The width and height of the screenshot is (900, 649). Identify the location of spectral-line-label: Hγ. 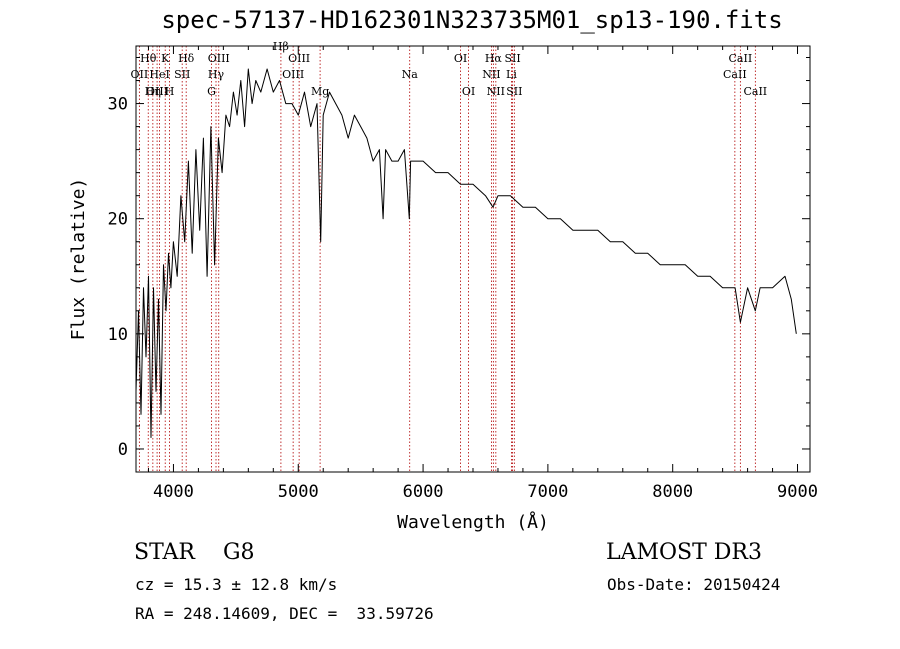
(216, 74).